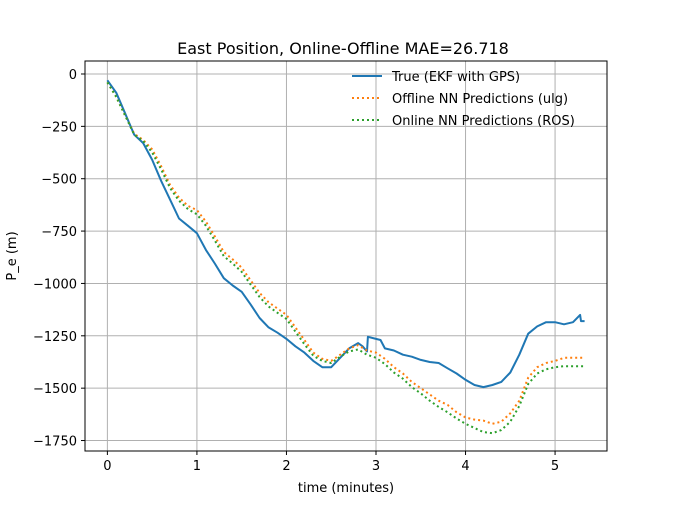 The image size is (675, 506). Describe the element at coordinates (55, 442) in the screenshot. I see `y-tick-label: −1750` at that location.